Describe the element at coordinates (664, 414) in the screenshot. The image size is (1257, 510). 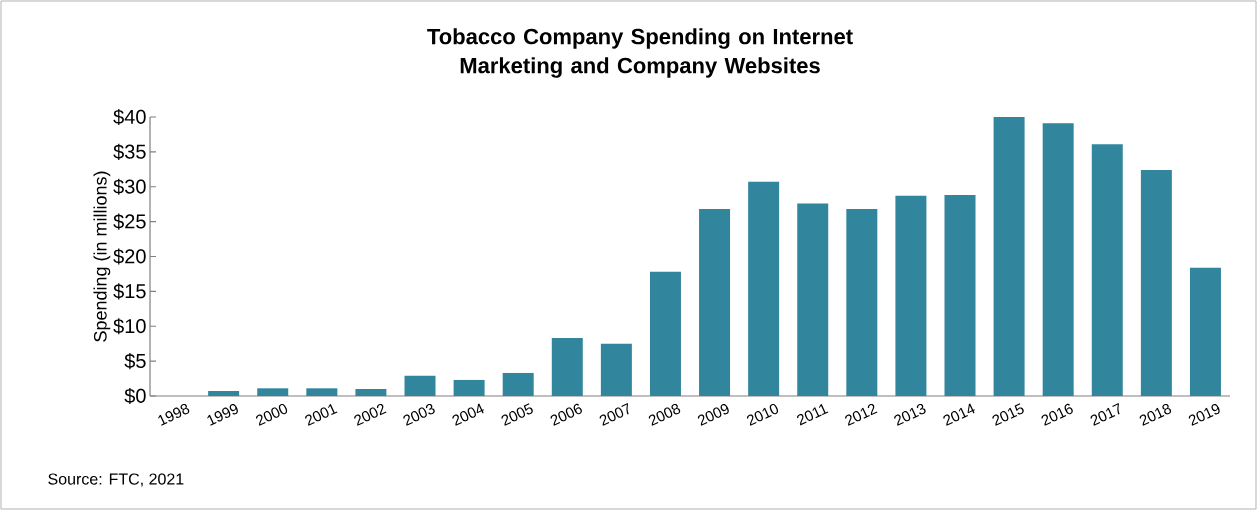
I see `x-tick-label: 2008` at that location.